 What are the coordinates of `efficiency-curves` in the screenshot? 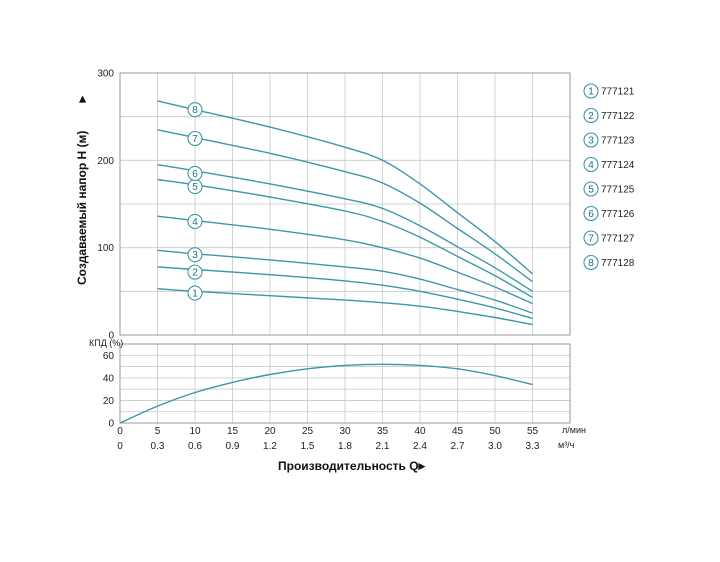 It's located at (326, 393).